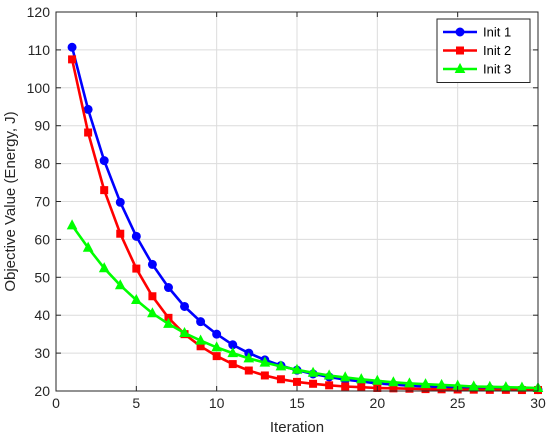 The width and height of the screenshot is (550, 440). I want to click on y-tick-label: 40, so click(42, 315).